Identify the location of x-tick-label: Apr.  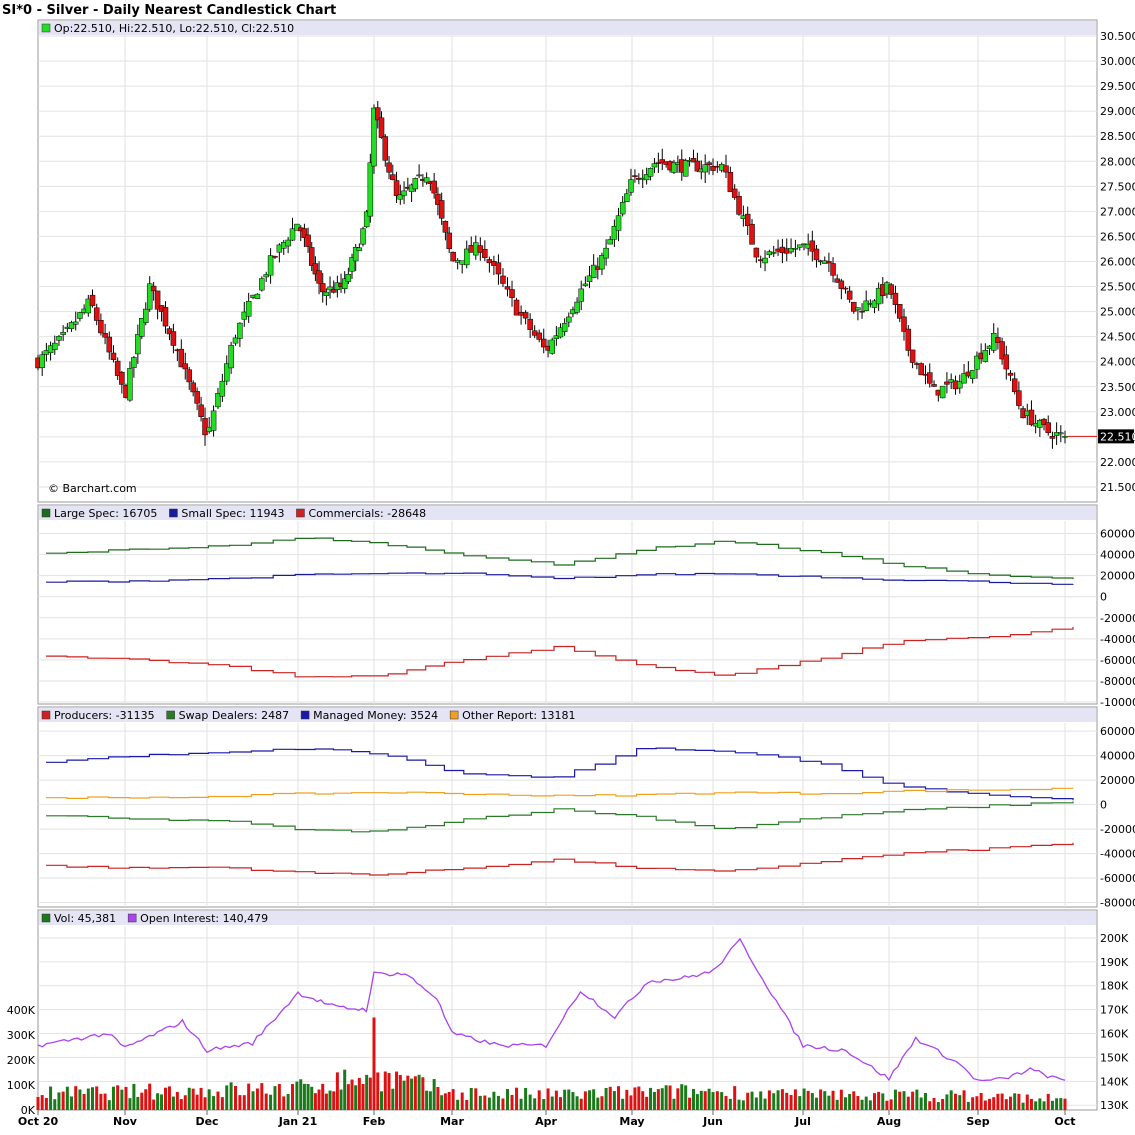
(546, 1121).